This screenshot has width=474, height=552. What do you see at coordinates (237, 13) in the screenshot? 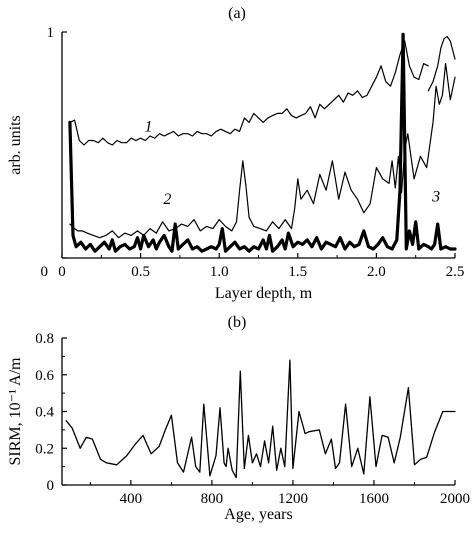
I see `panel-a-label: (a)` at bounding box center [237, 13].